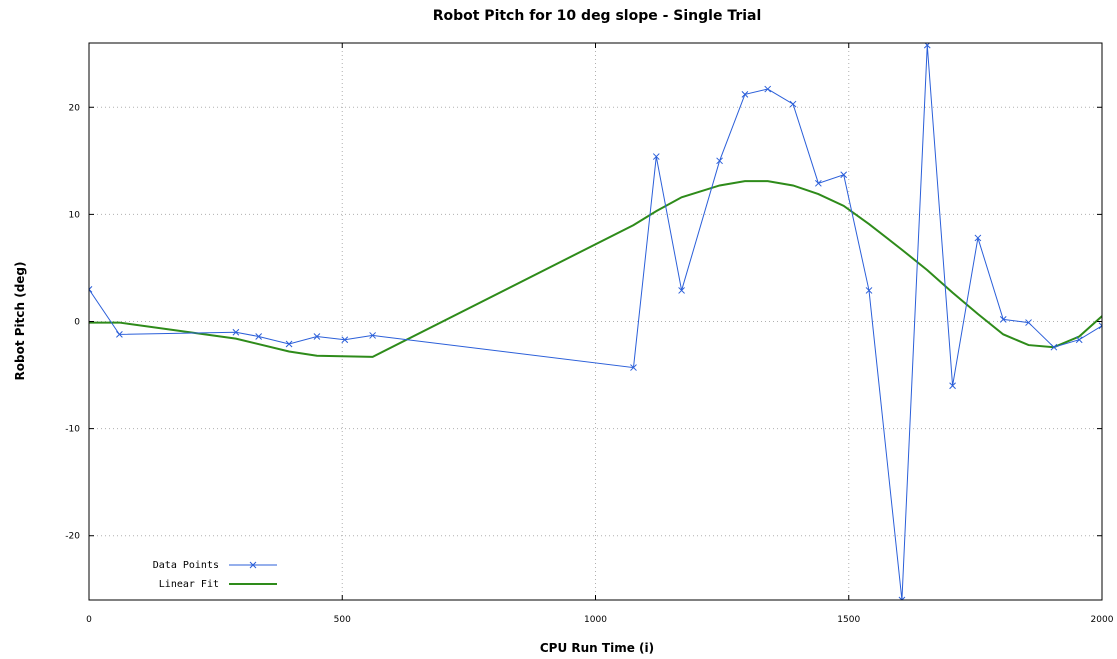 This screenshot has height=659, width=1117. I want to click on x-tick-label: 0, so click(89, 620).